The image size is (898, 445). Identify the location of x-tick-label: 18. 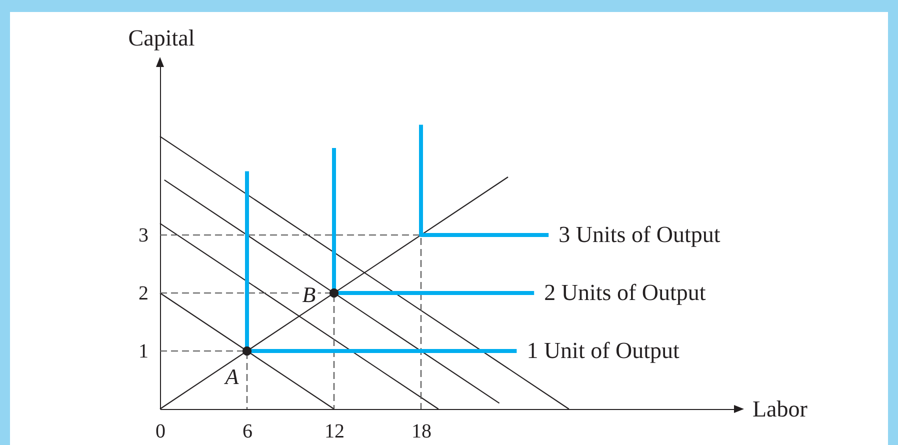
(422, 431).